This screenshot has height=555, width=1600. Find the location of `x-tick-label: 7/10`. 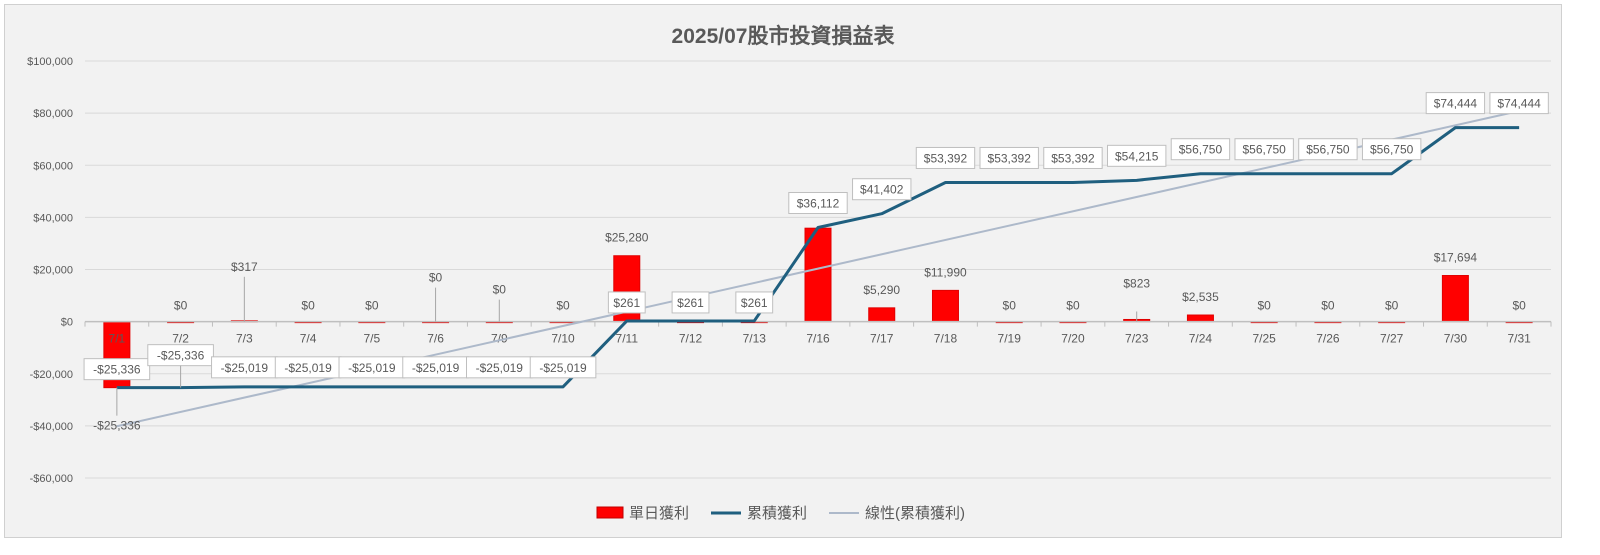

x-tick-label: 7/10 is located at coordinates (563, 339).